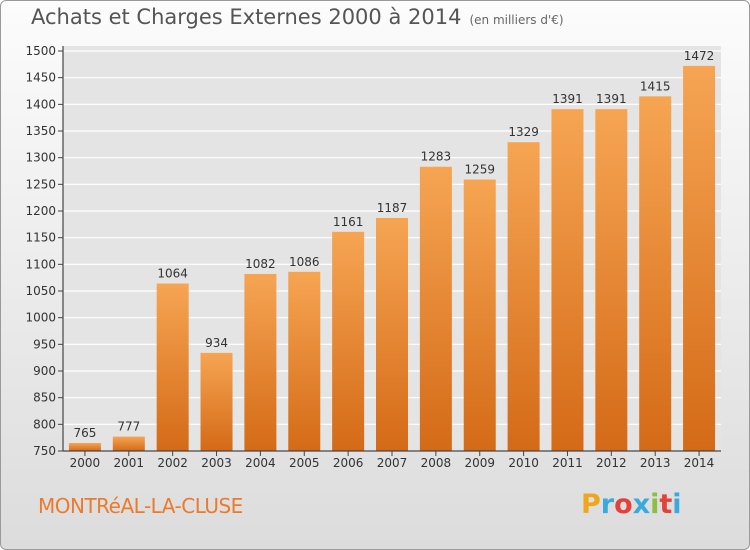 The image size is (750, 550). What do you see at coordinates (85, 463) in the screenshot?
I see `x-tick-label: 2000` at bounding box center [85, 463].